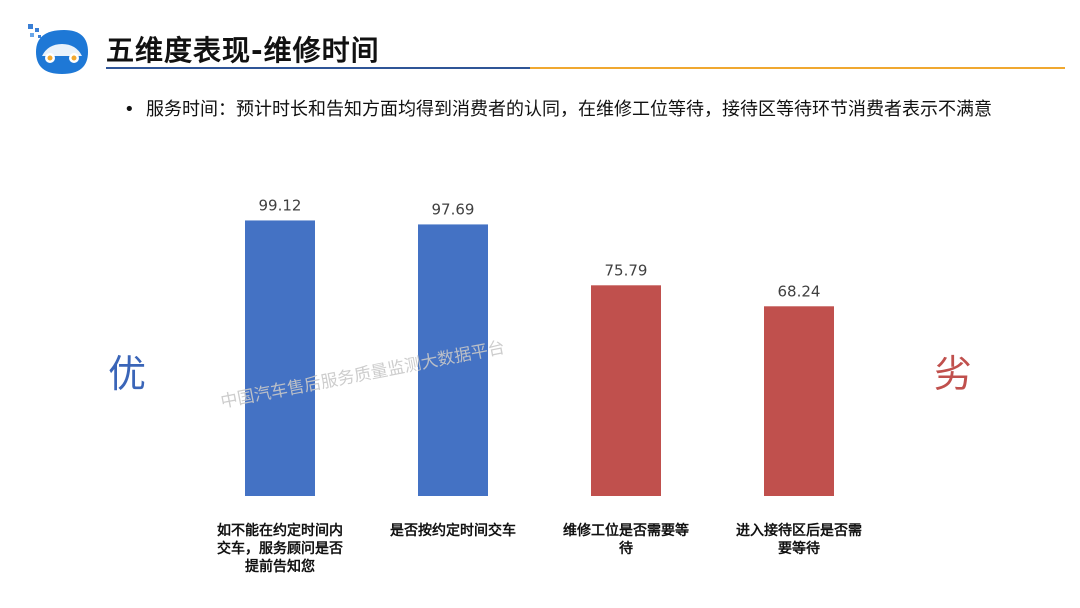 This screenshot has height=608, width=1080. What do you see at coordinates (58, 49) in the screenshot?
I see `brand-logo` at bounding box center [58, 49].